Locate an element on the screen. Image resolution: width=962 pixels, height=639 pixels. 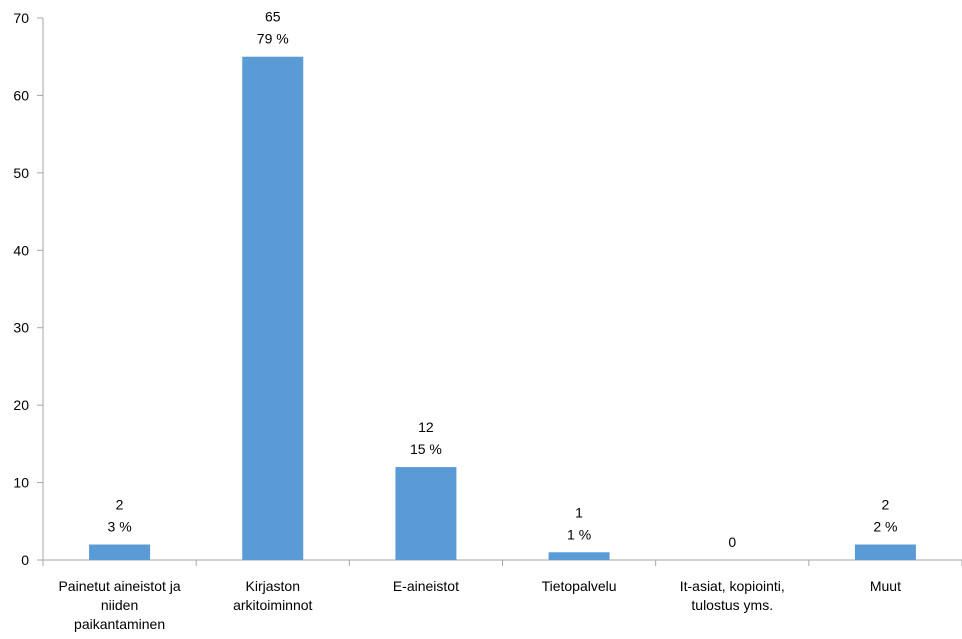
data-label-count: 0 is located at coordinates (732, 542).